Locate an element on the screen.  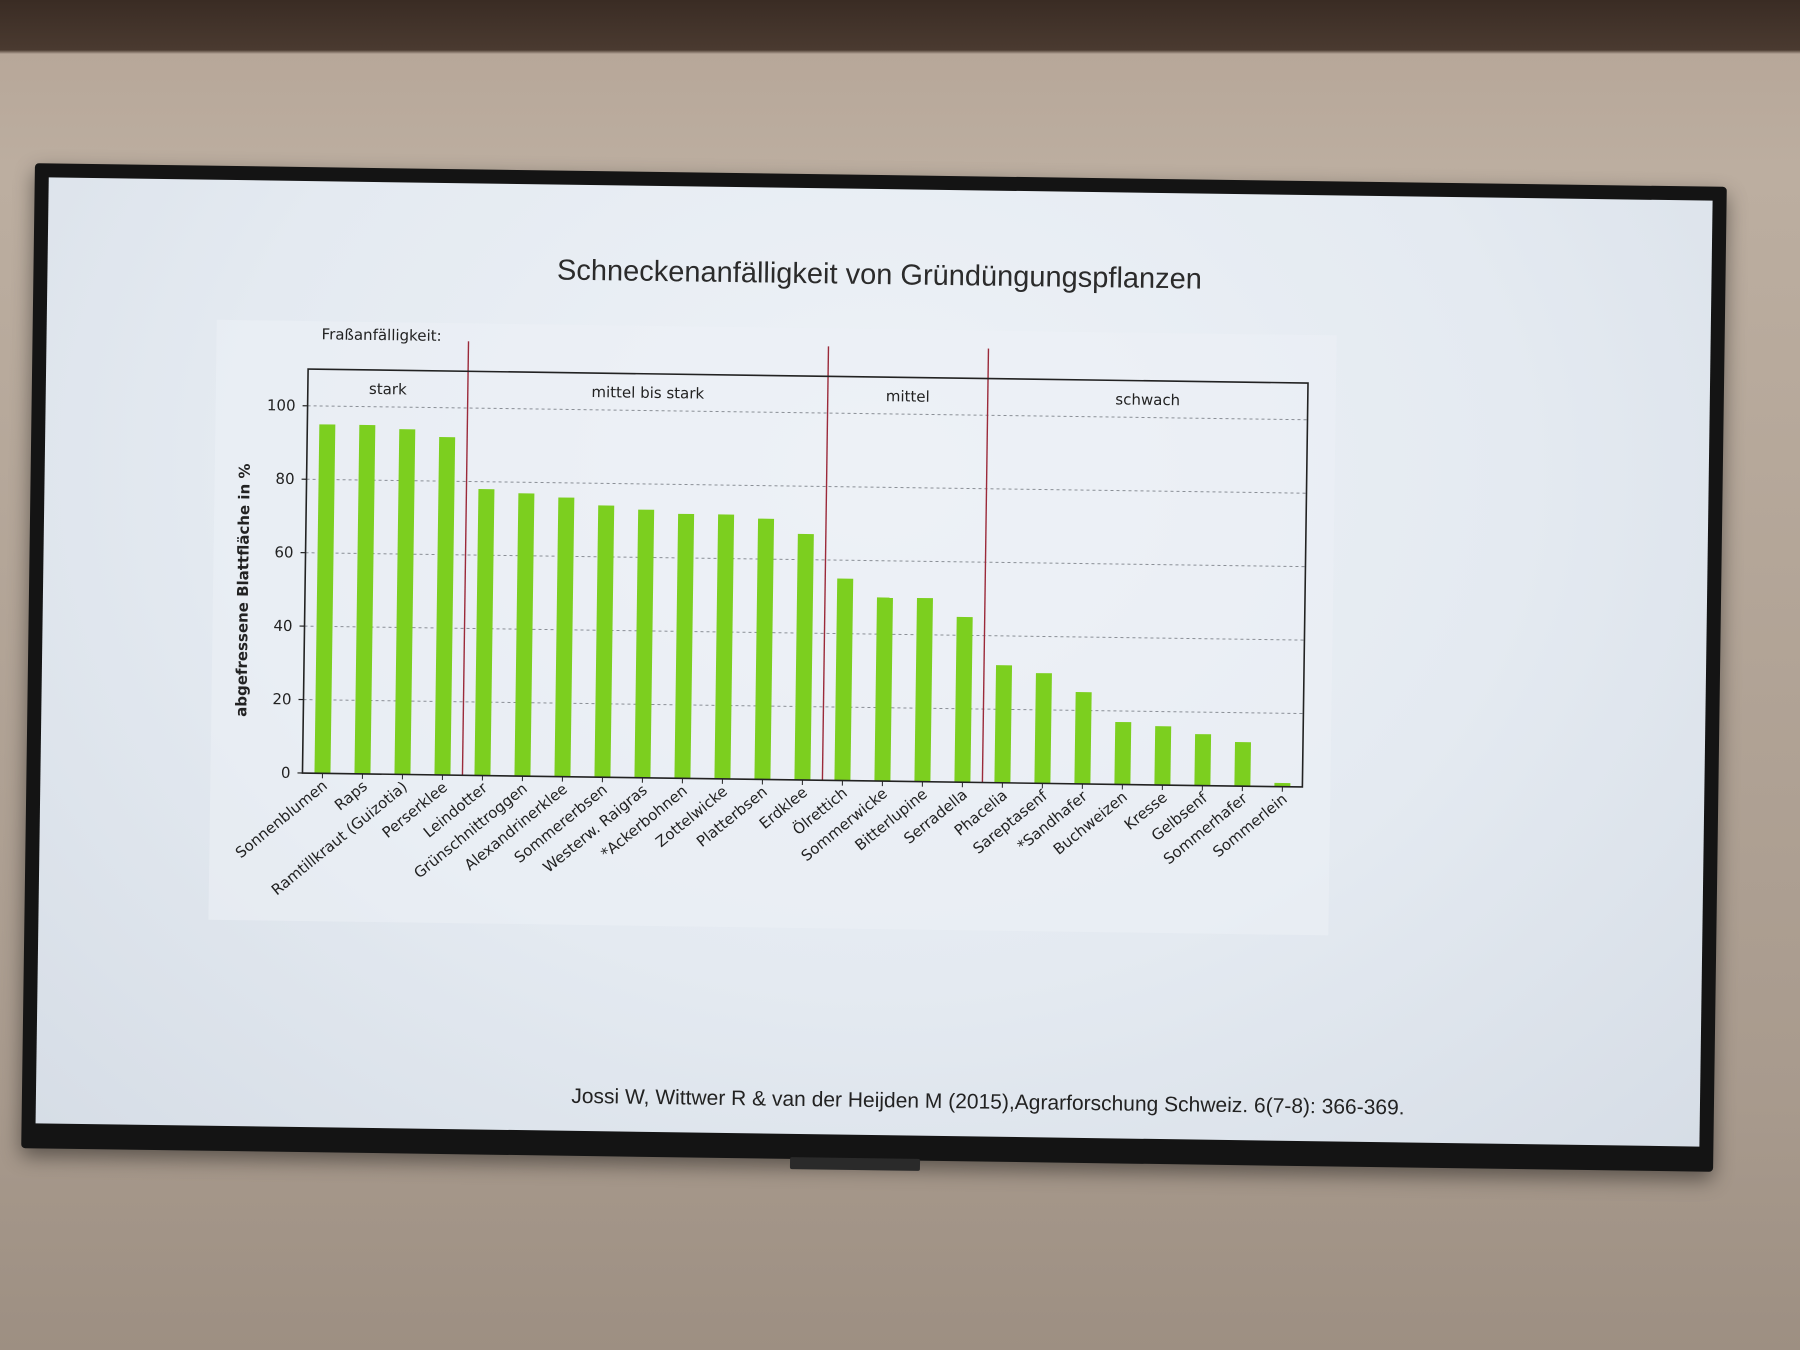
y-tick-labels: 0 20 40 60 80 100 is located at coordinates (287, 589).